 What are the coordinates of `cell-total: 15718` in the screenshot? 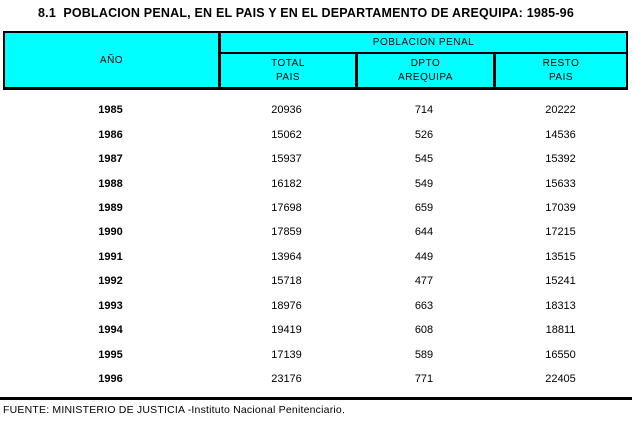 It's located at (286, 281).